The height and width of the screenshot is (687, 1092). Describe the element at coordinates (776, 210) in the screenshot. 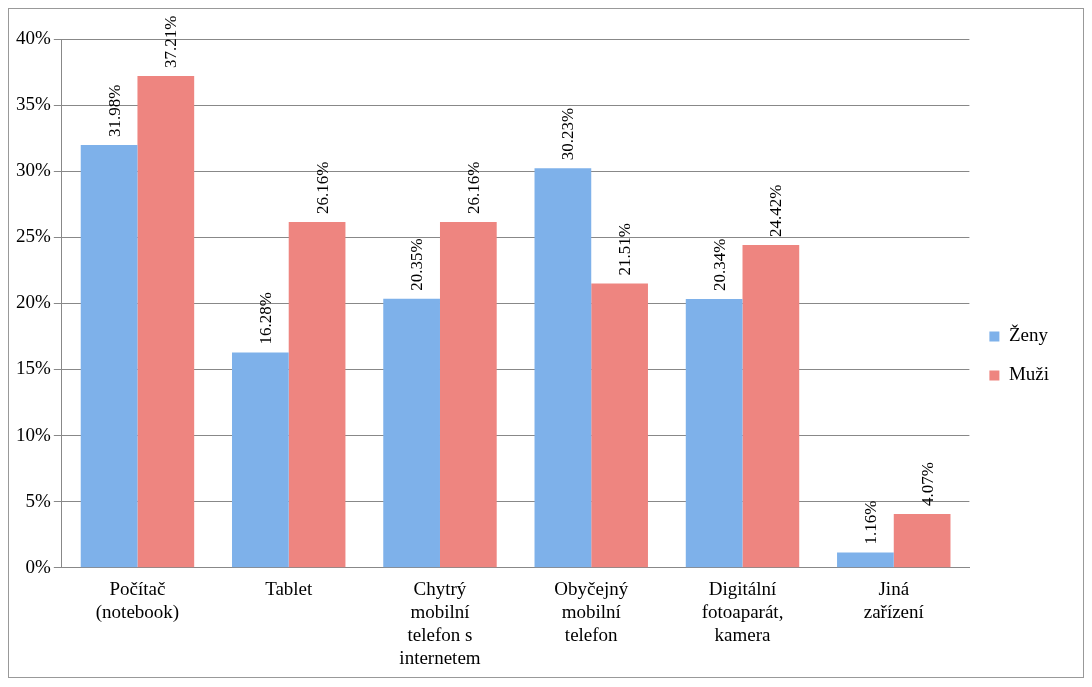

I see `data-label: 24.42%` at that location.